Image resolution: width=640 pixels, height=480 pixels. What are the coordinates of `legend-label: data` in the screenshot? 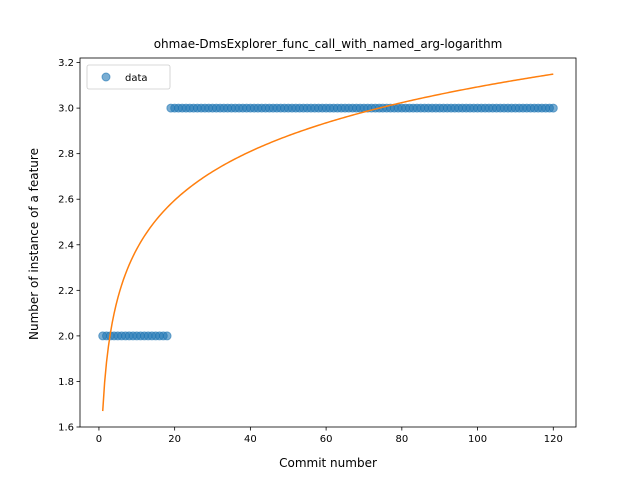 It's located at (136, 78).